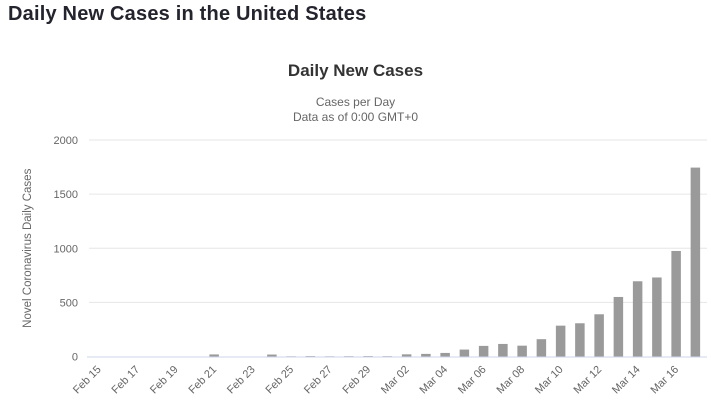 This screenshot has height=410, width=711. What do you see at coordinates (241, 380) in the screenshot?
I see `x-axis-tick-label: Feb 23` at bounding box center [241, 380].